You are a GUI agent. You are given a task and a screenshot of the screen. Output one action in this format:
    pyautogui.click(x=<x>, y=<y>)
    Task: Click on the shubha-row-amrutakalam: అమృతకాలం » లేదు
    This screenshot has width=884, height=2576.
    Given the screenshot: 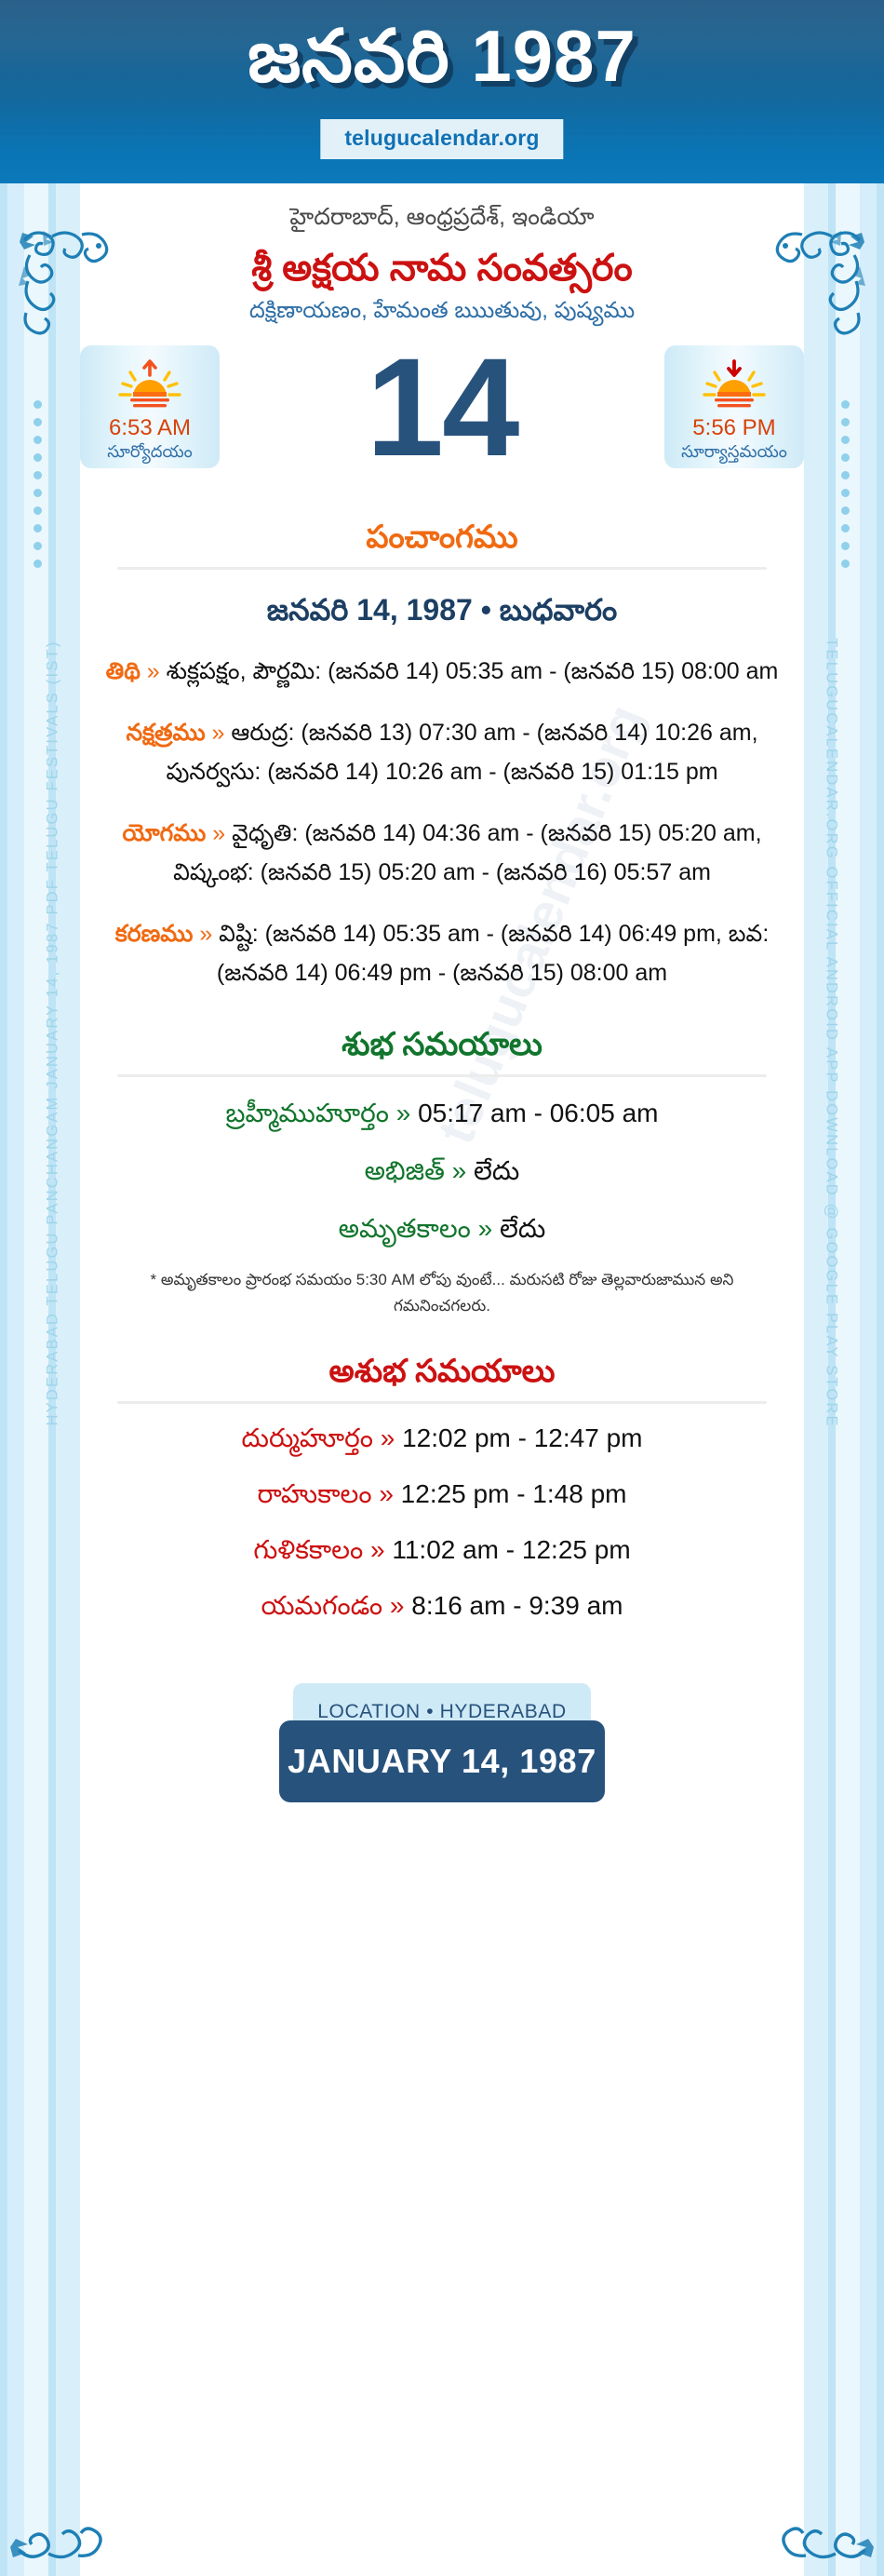 What is the action you would take?
    pyautogui.click(x=442, y=1228)
    